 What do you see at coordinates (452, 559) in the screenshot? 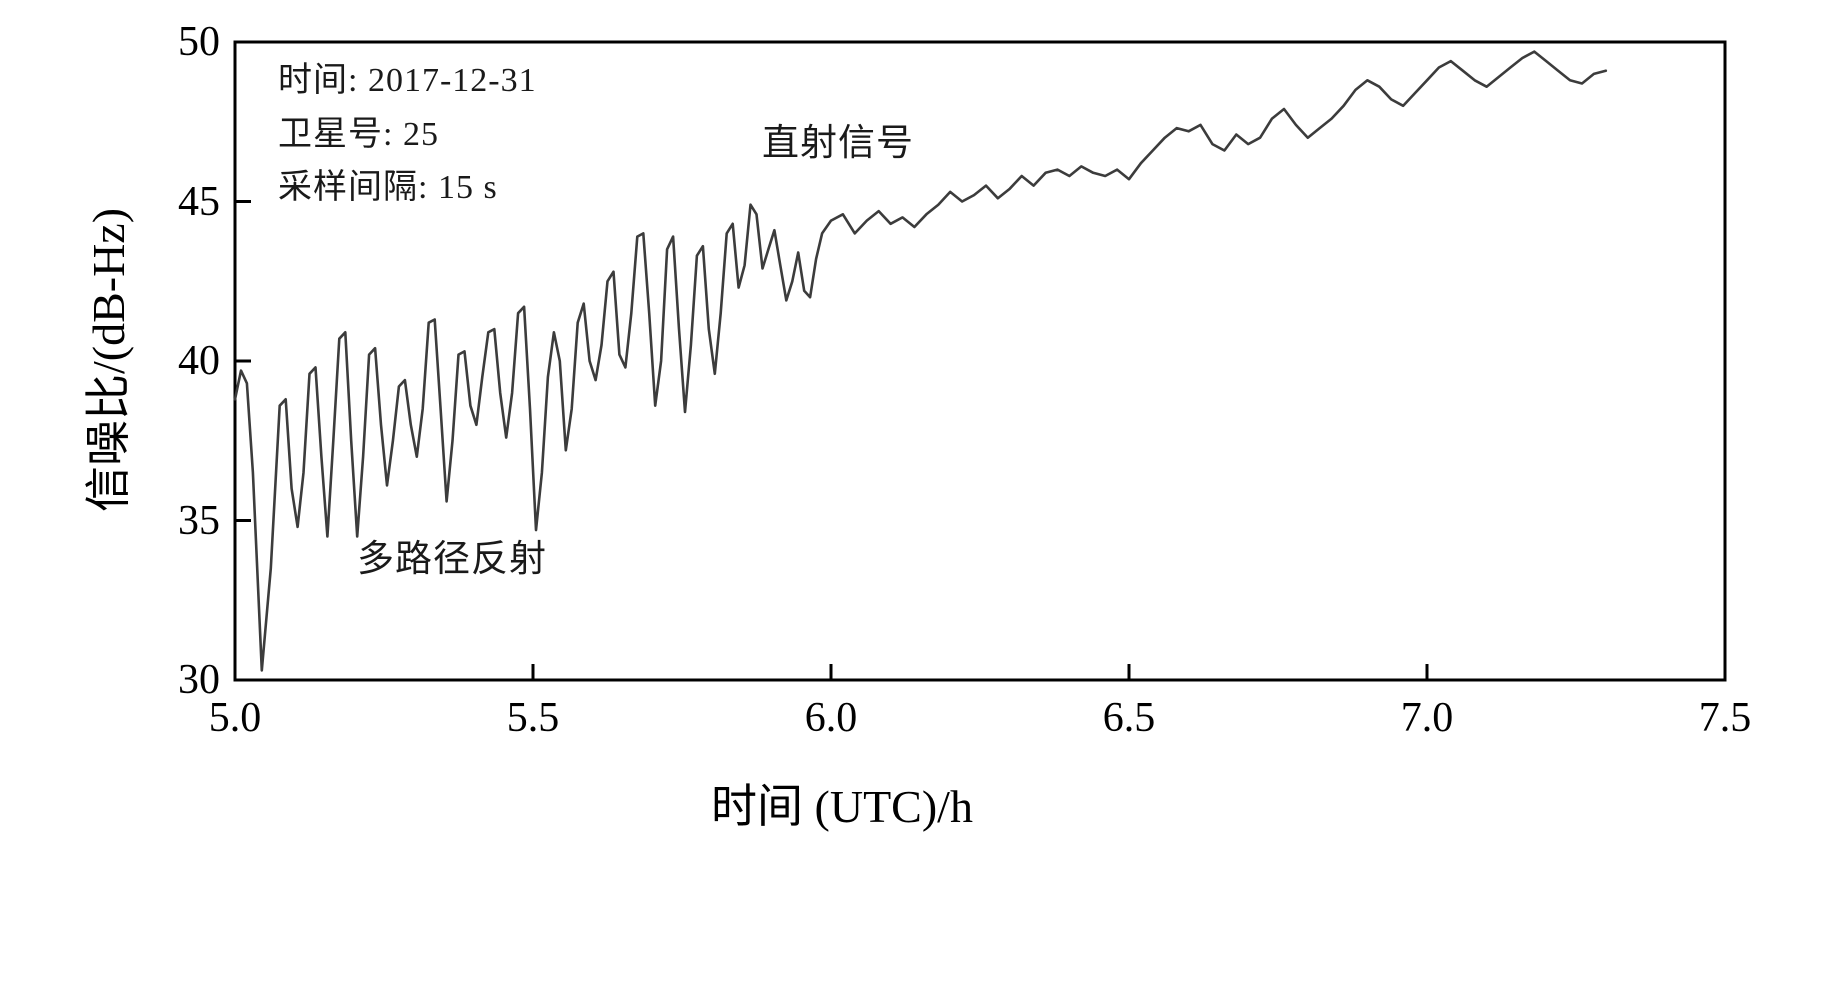
I see `annotation-multipath: 多路径反射` at bounding box center [452, 559].